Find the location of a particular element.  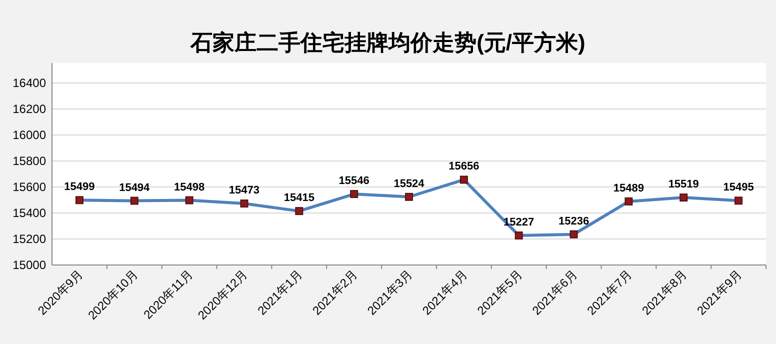

y-tick-label: 15000 is located at coordinates (29, 265).